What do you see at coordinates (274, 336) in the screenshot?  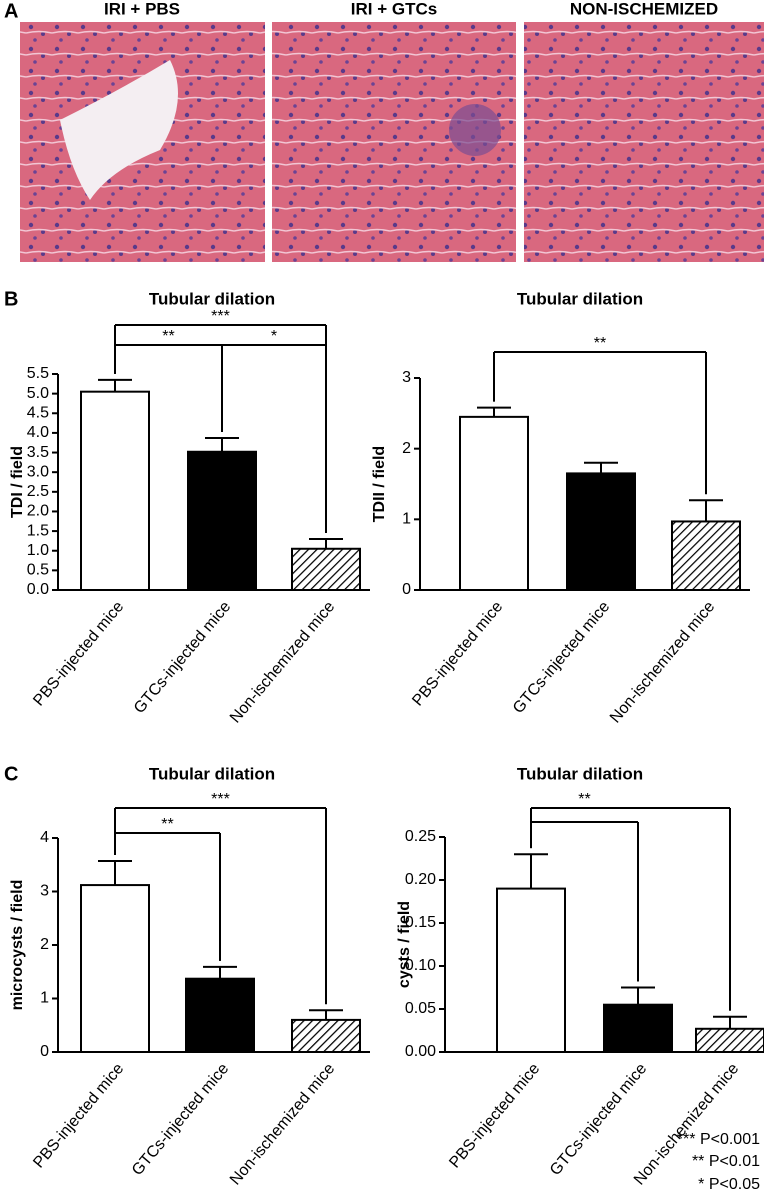 I see `significance-label: *` at bounding box center [274, 336].